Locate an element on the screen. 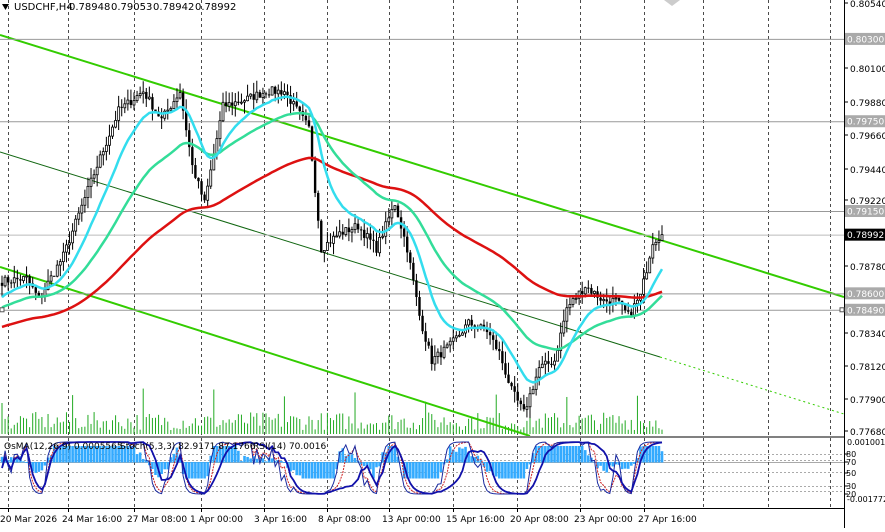 This screenshot has width=885, height=532. price-tick-label: 0.79220 is located at coordinates (867, 202).